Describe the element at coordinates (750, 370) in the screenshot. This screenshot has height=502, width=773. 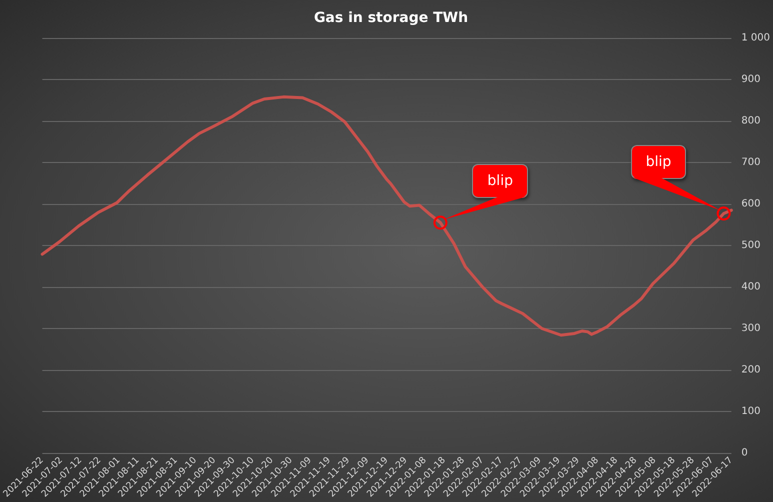
I see `y-tick-label: 200` at that location.